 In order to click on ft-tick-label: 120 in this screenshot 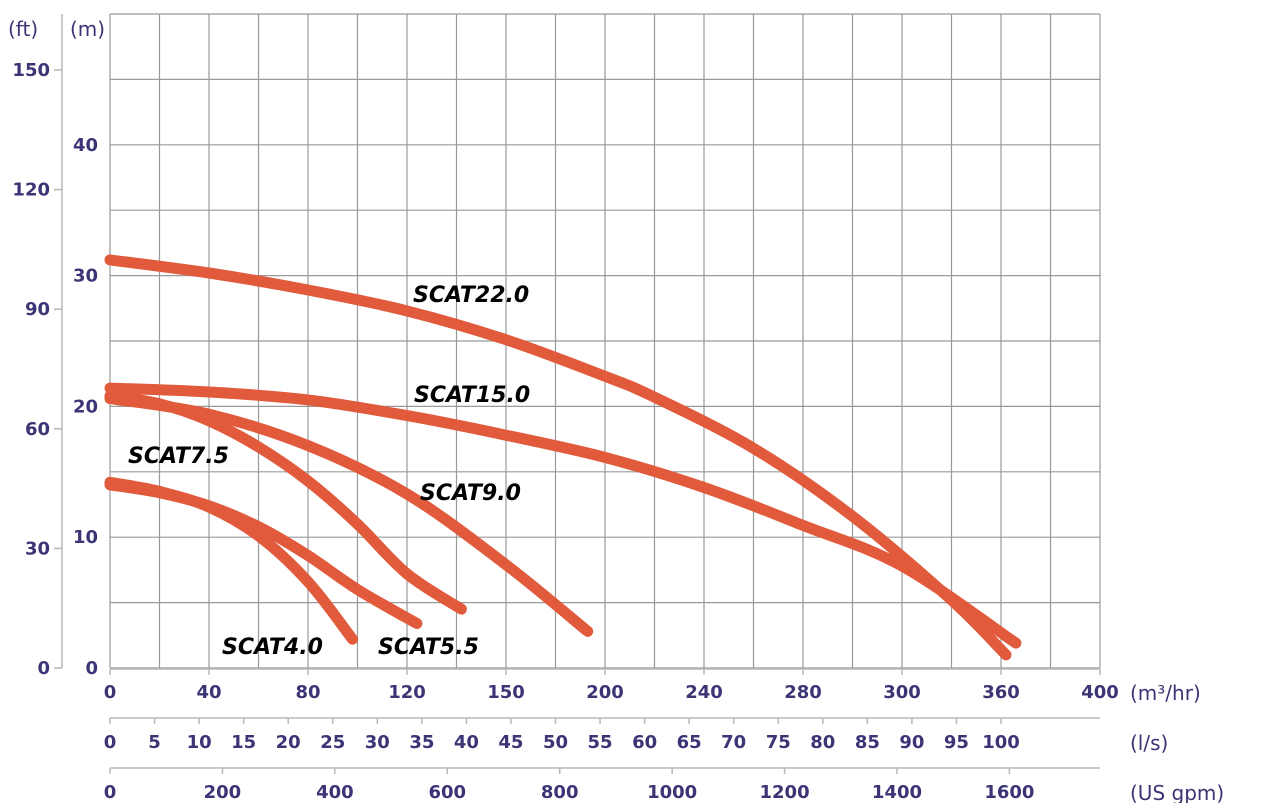, I will do `click(31, 190)`.